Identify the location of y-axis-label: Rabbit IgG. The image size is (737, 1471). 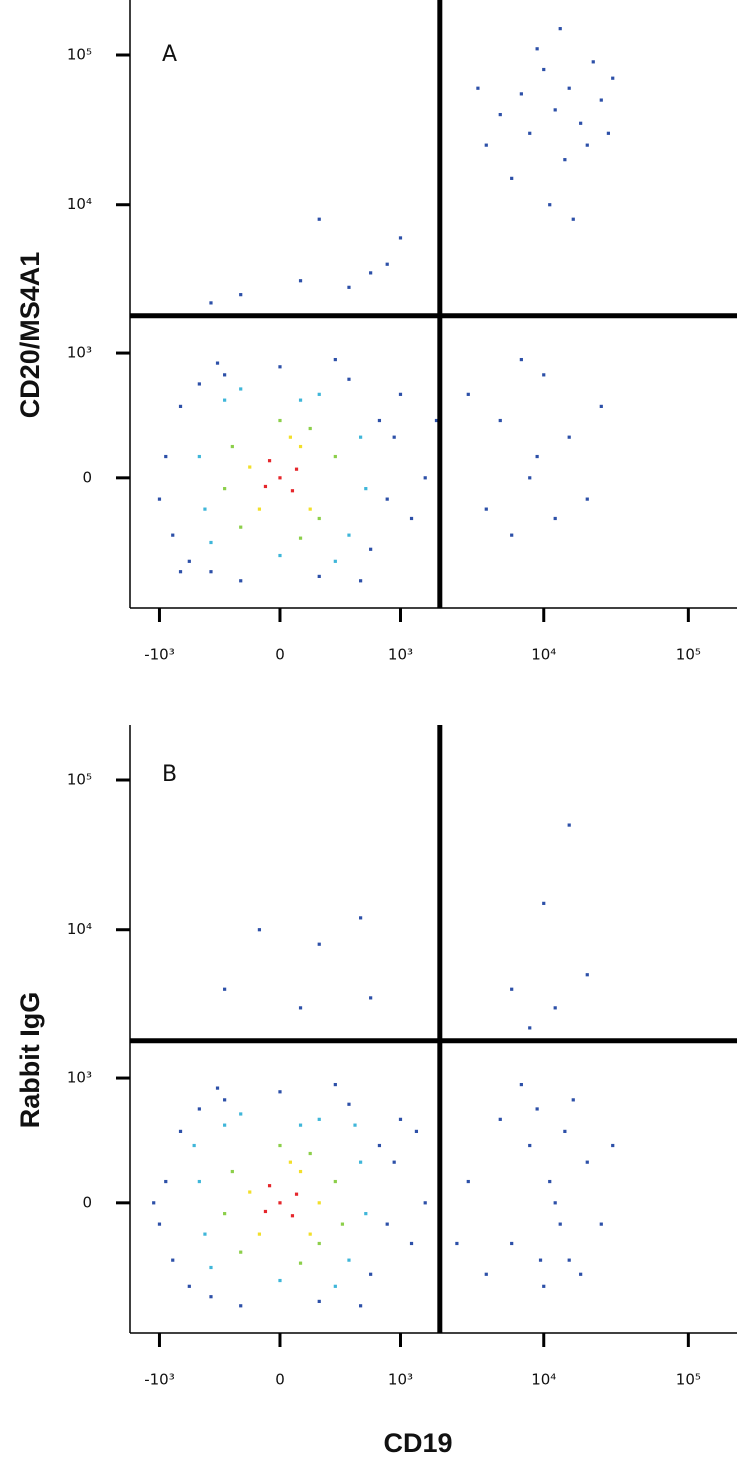
(30, 1060).